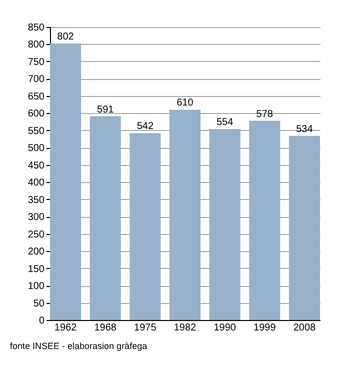 This screenshot has height=373, width=350. Describe the element at coordinates (36, 131) in the screenshot. I see `y-tick-label: 550` at that location.